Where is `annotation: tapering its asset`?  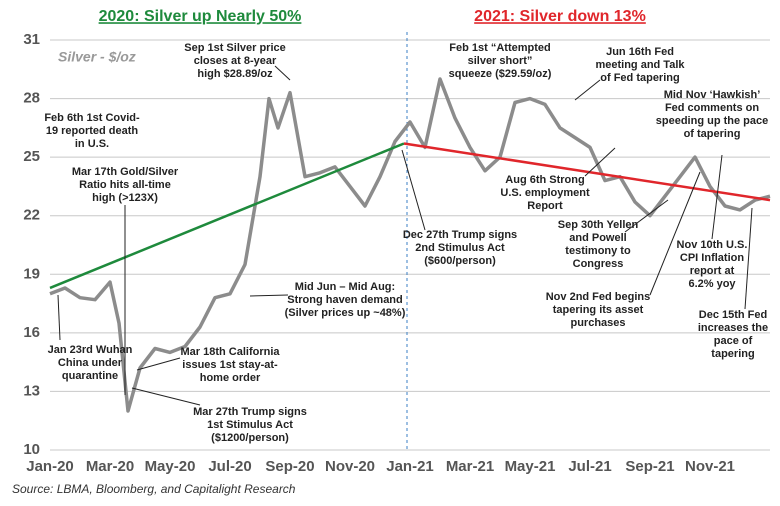 annotation: tapering its asset is located at coordinates (598, 310).